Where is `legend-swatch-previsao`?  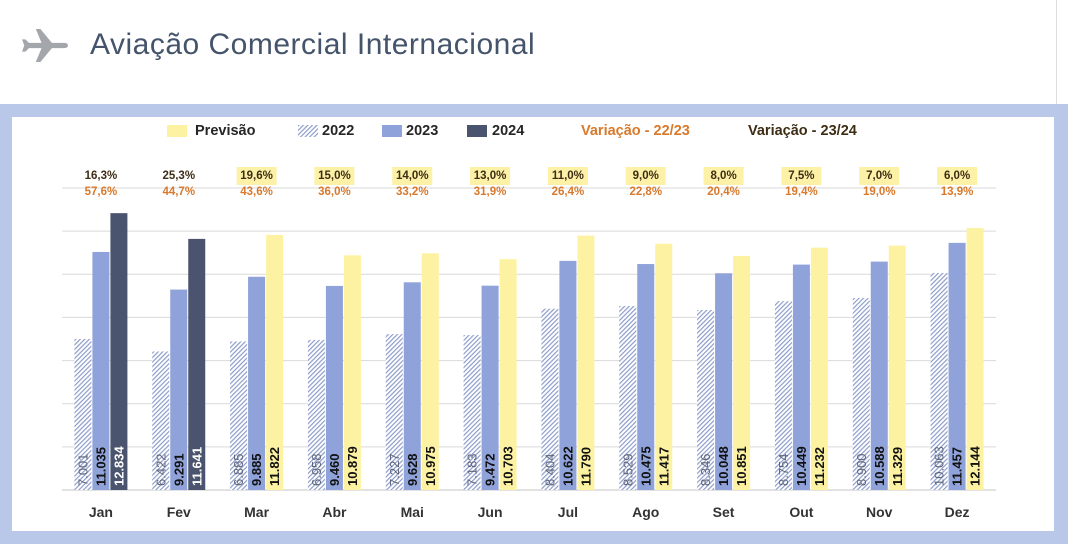 legend-swatch-previsao is located at coordinates (177, 131).